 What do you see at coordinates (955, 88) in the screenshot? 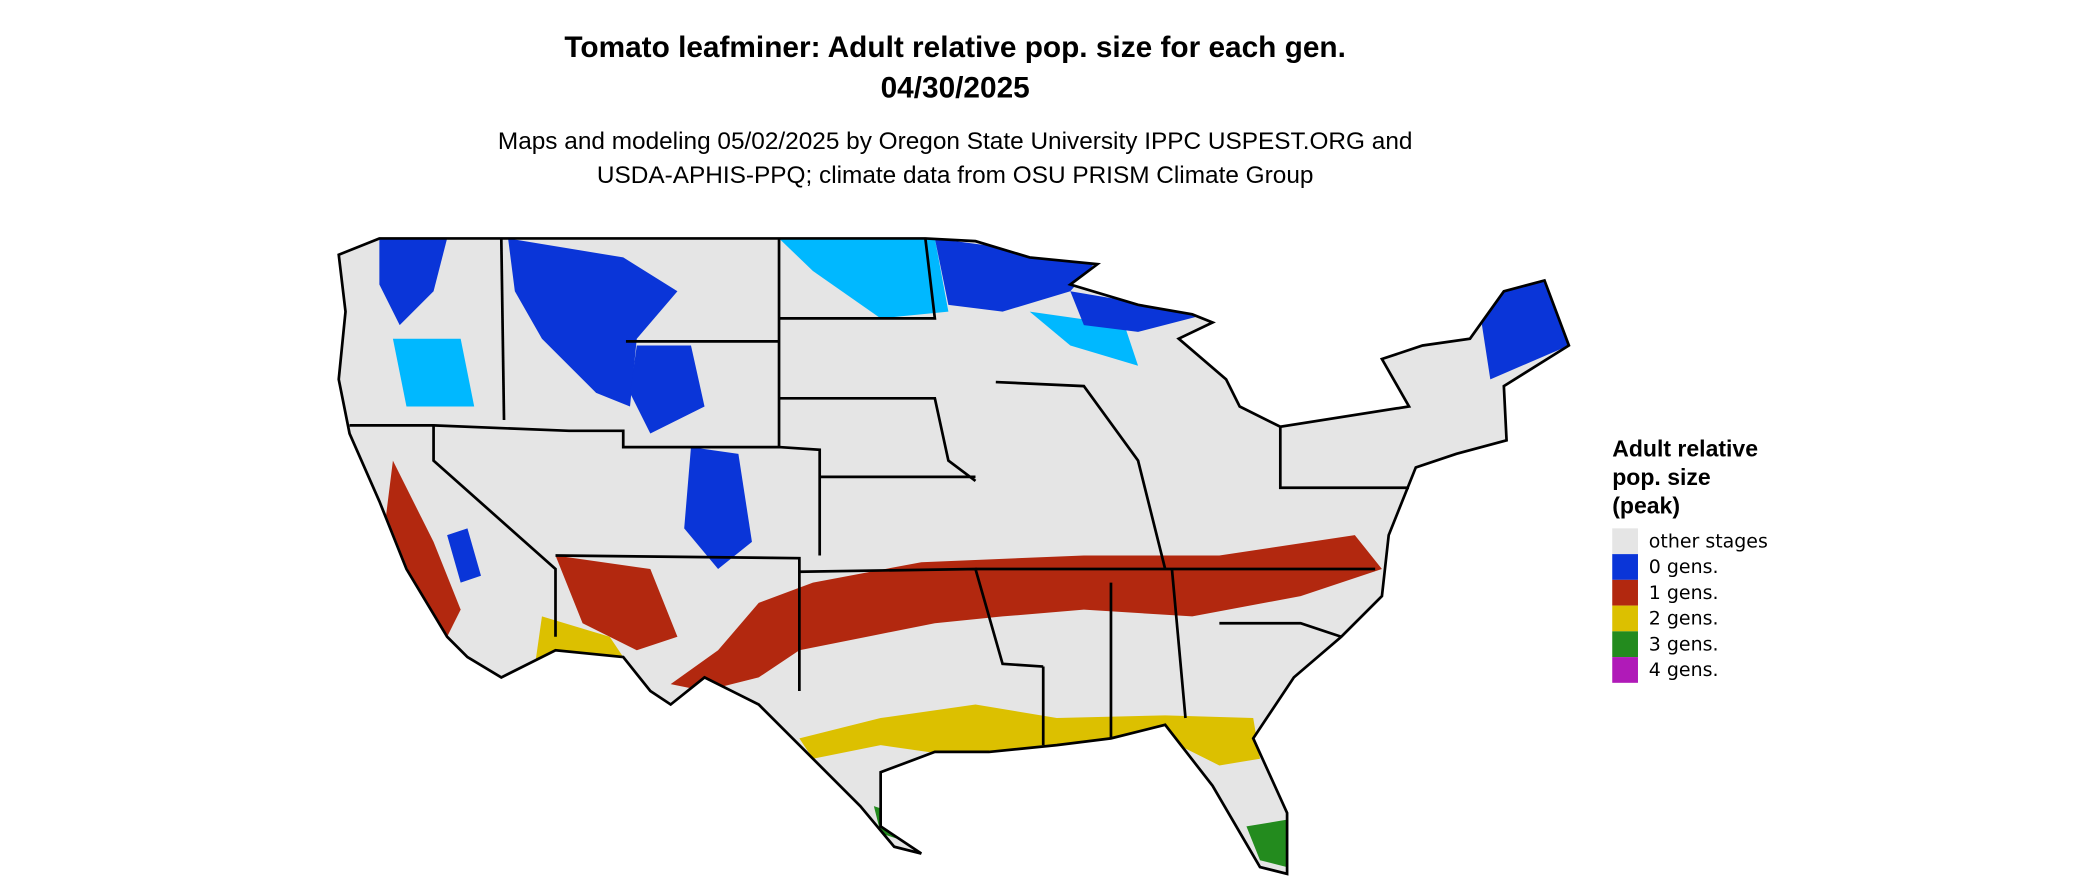
I see `title: 04/30/2025` at bounding box center [955, 88].